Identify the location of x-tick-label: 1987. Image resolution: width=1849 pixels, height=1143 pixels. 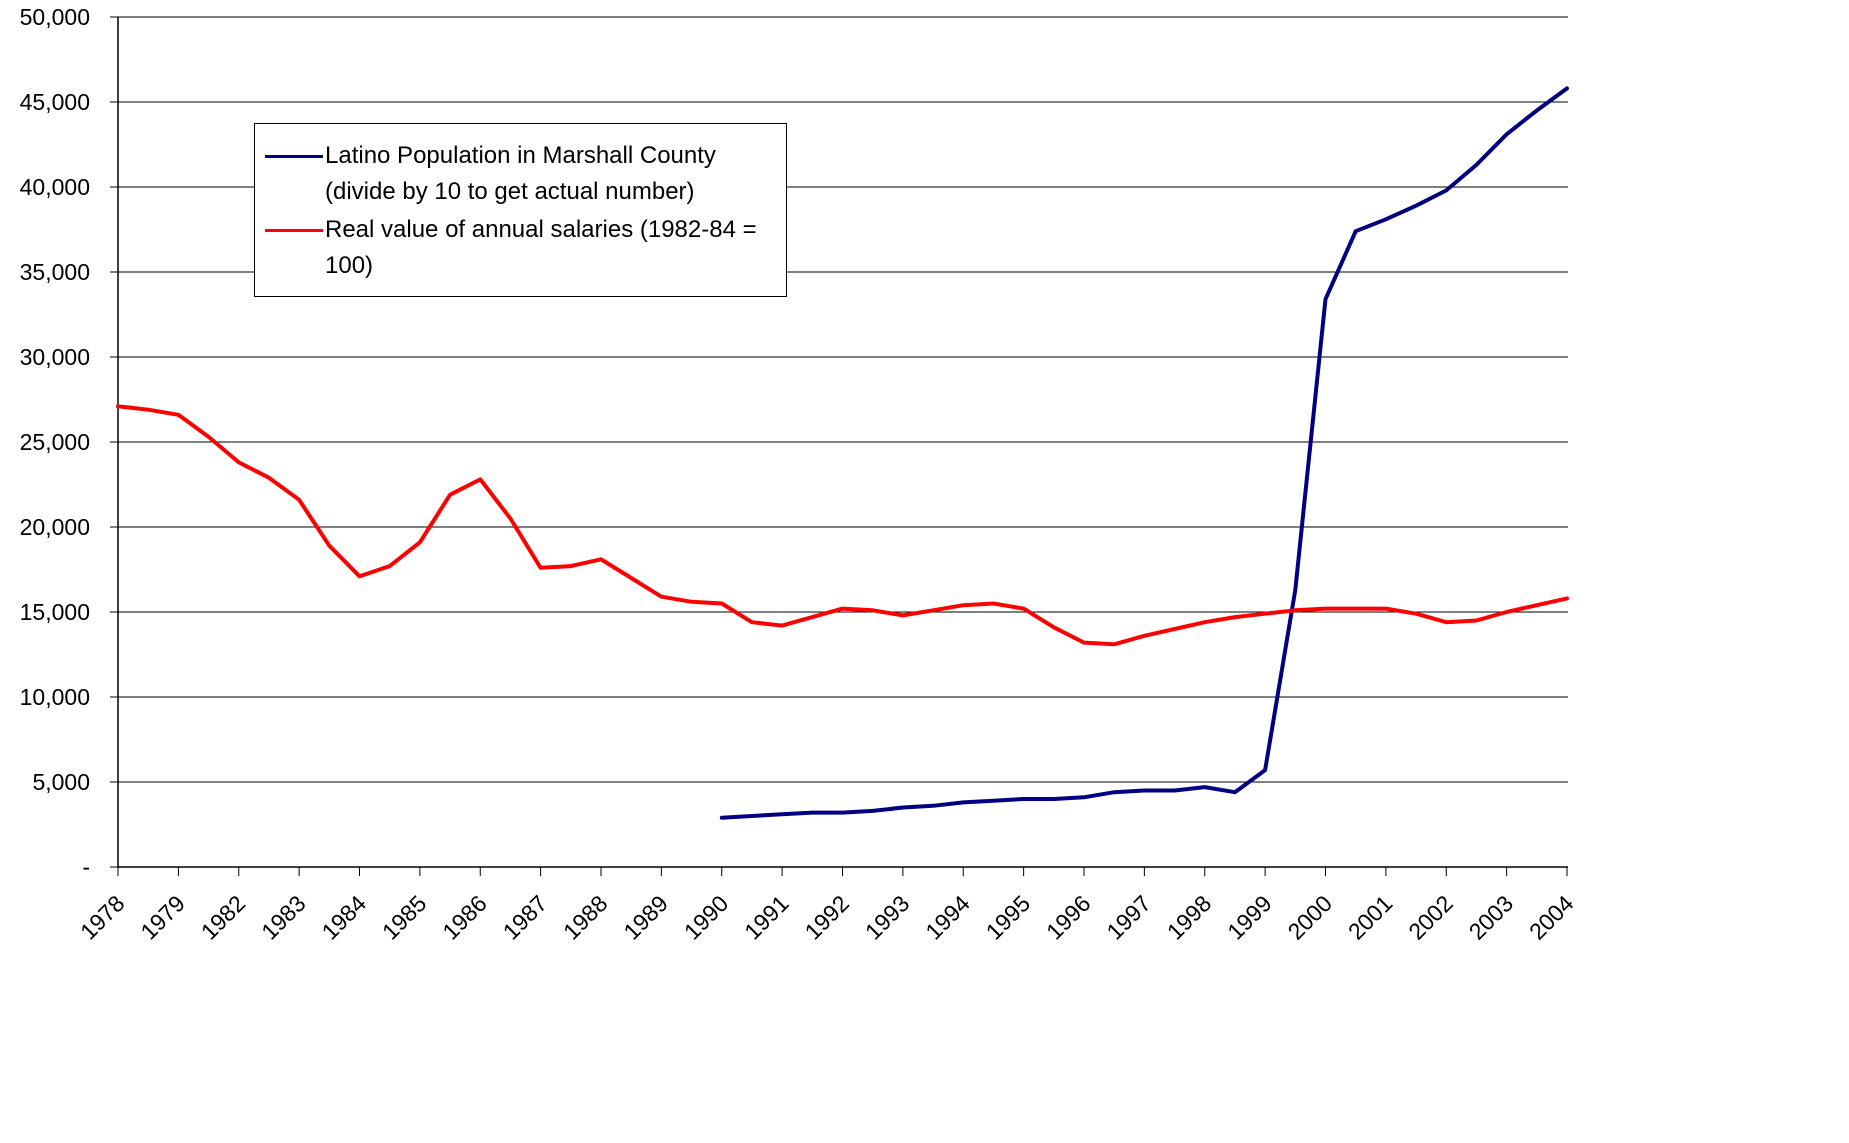
(525, 917).